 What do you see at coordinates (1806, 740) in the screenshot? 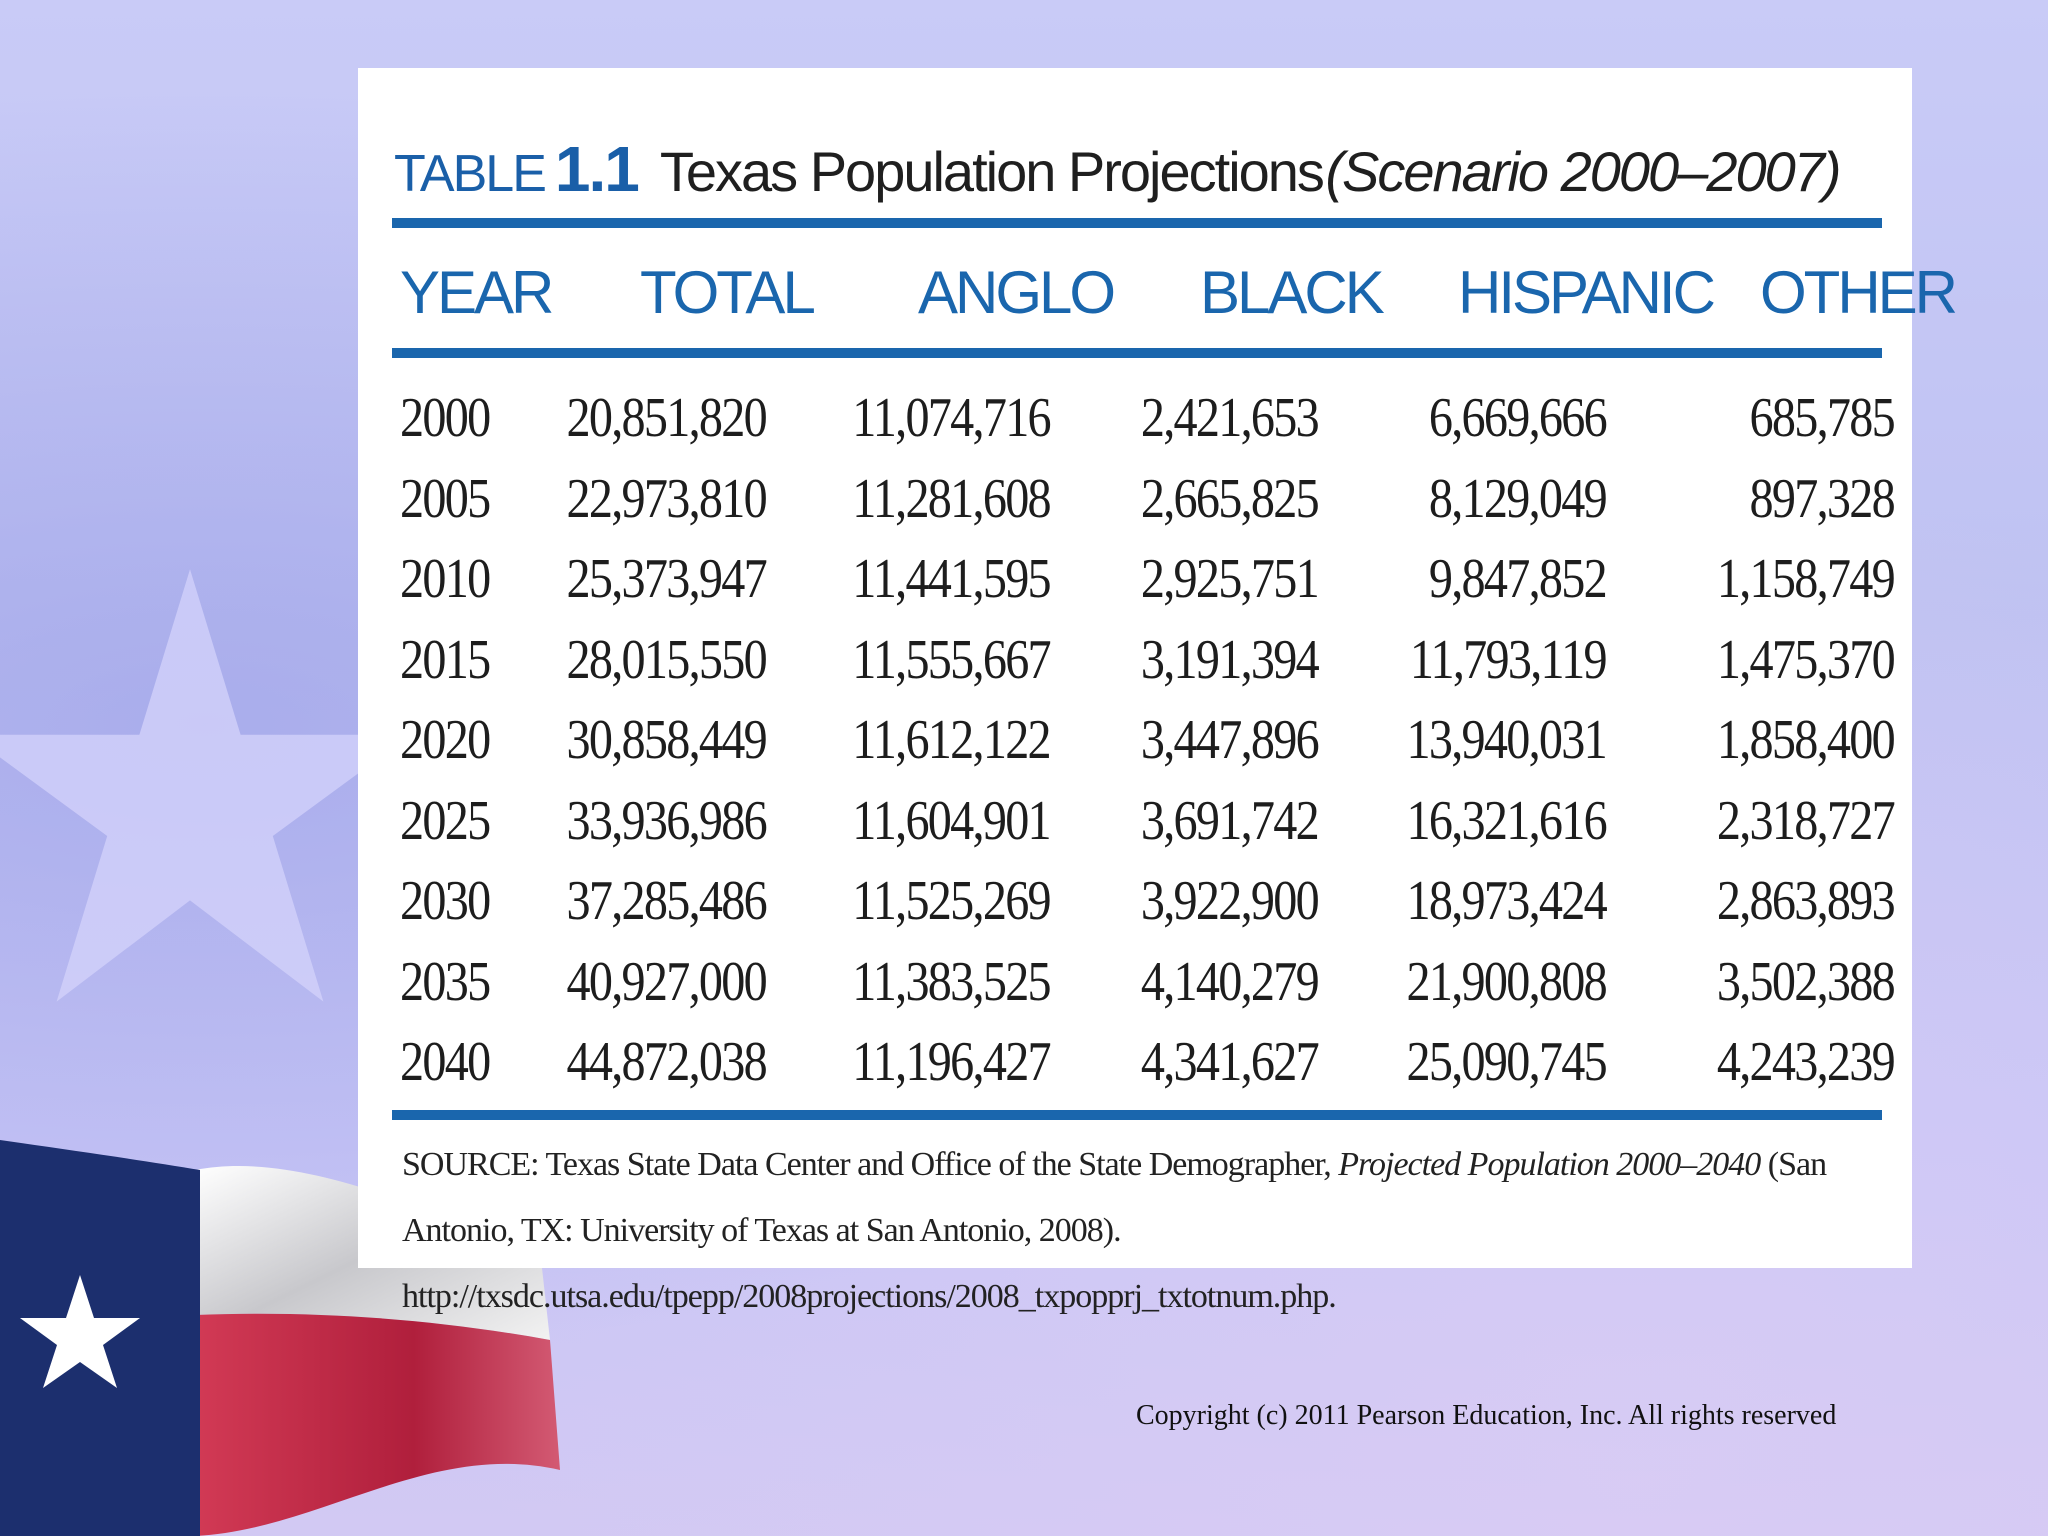
I see `cell-other: 1,858,400` at bounding box center [1806, 740].